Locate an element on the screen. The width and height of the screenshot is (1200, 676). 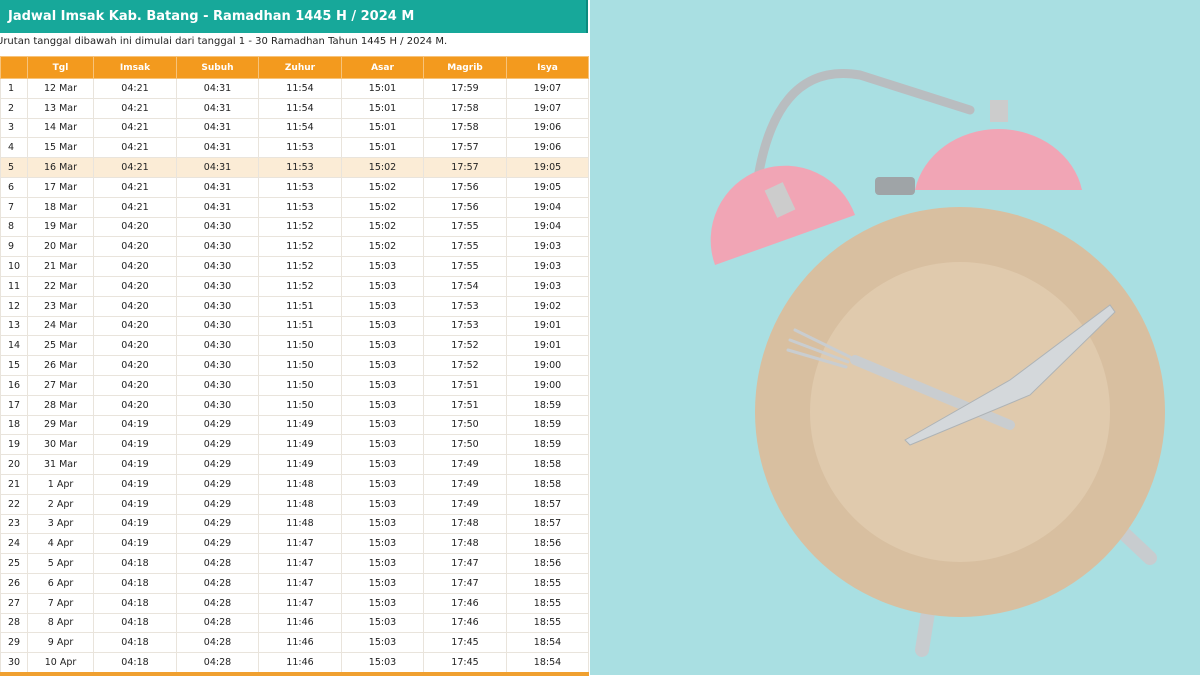
table-row: 19 30 Mar 04:19 04:29 11:49 15:03 17:50 18:59 is located at coordinates (294, 445).